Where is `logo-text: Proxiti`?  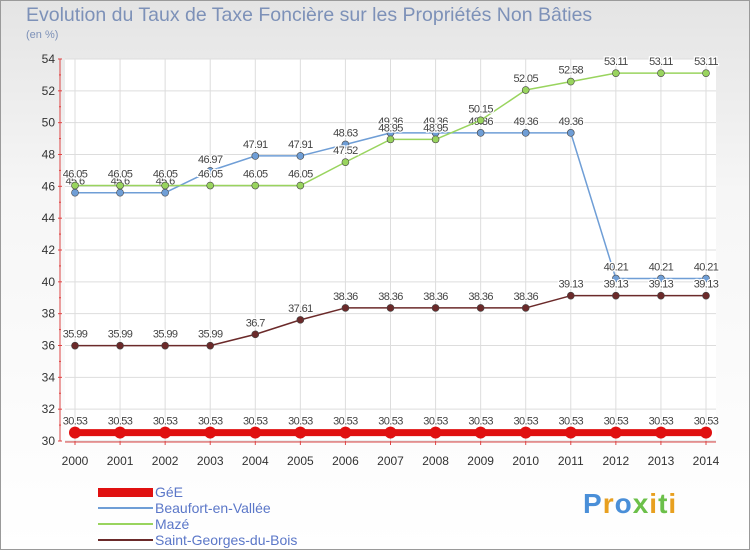
logo-text: Proxiti is located at coordinates (630, 503).